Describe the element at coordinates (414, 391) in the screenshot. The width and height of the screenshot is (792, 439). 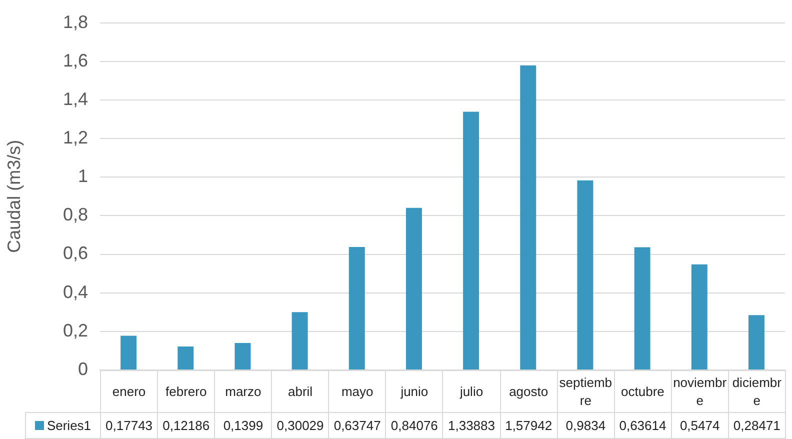
I see `x-tick-label: junio` at that location.